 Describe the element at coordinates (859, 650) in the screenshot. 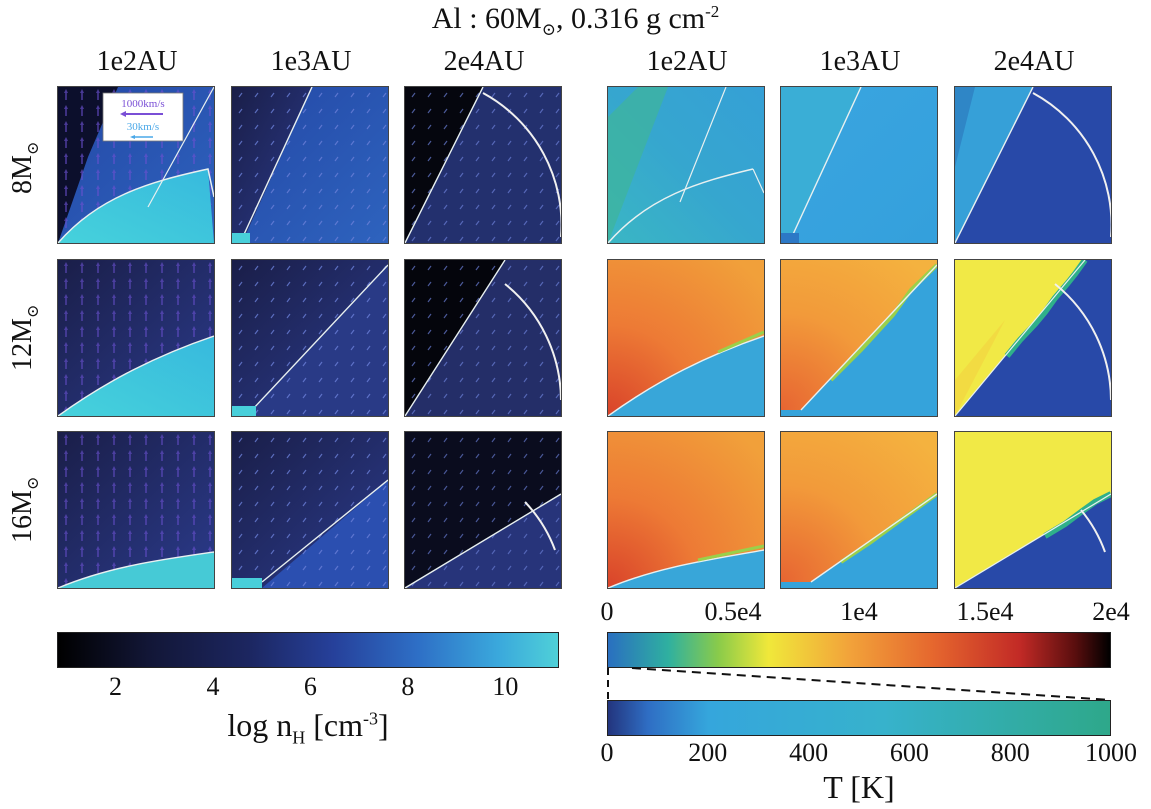

I see `temperature-colorbar-hot` at that location.